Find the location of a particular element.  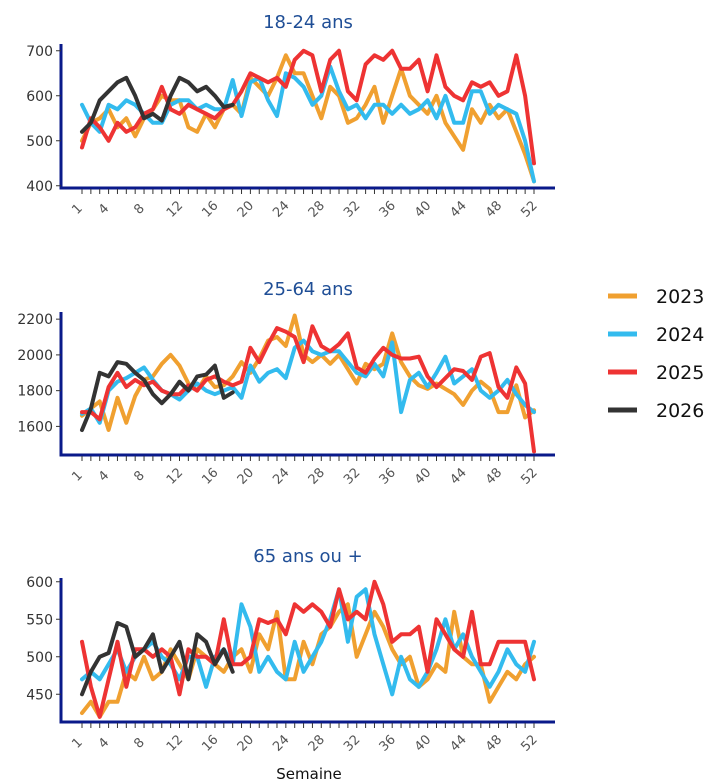

panel-title: 18-24 ans is located at coordinates (308, 22).